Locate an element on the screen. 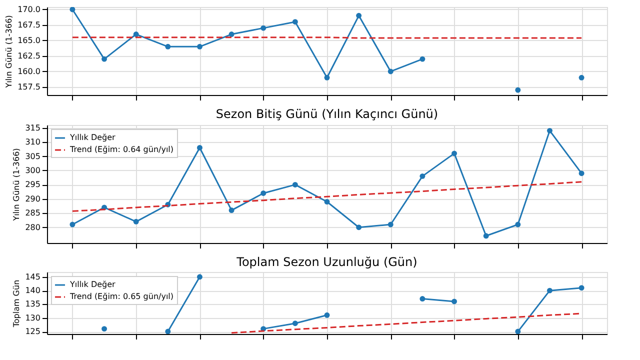  y-tick-label: 167.5 is located at coordinates (29, 25).